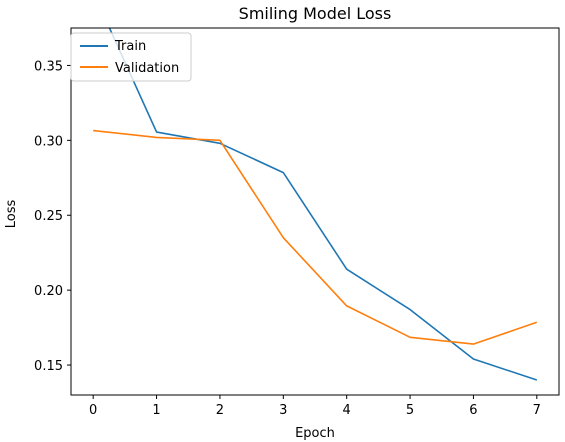 This screenshot has width=565, height=442. I want to click on y-tick-label: 0.25, so click(48, 216).